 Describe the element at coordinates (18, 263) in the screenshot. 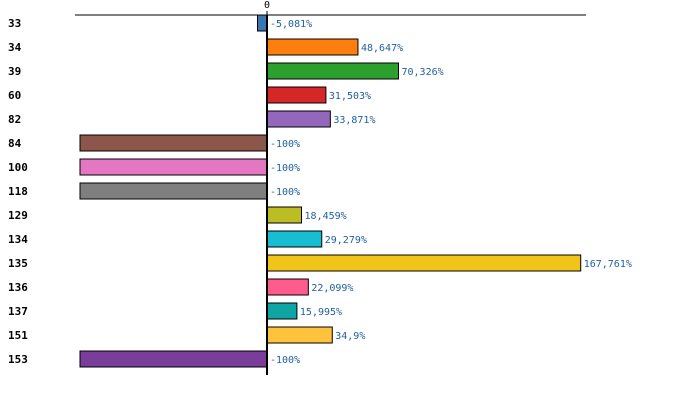

I see `category-label: 135` at that location.